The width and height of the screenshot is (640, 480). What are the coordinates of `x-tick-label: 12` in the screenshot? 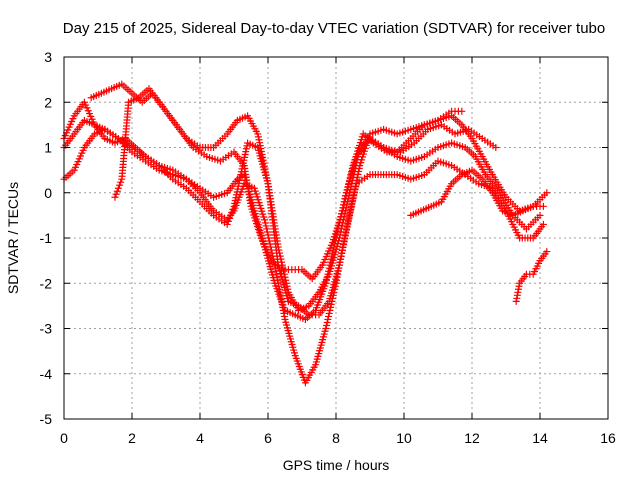 It's located at (472, 438).